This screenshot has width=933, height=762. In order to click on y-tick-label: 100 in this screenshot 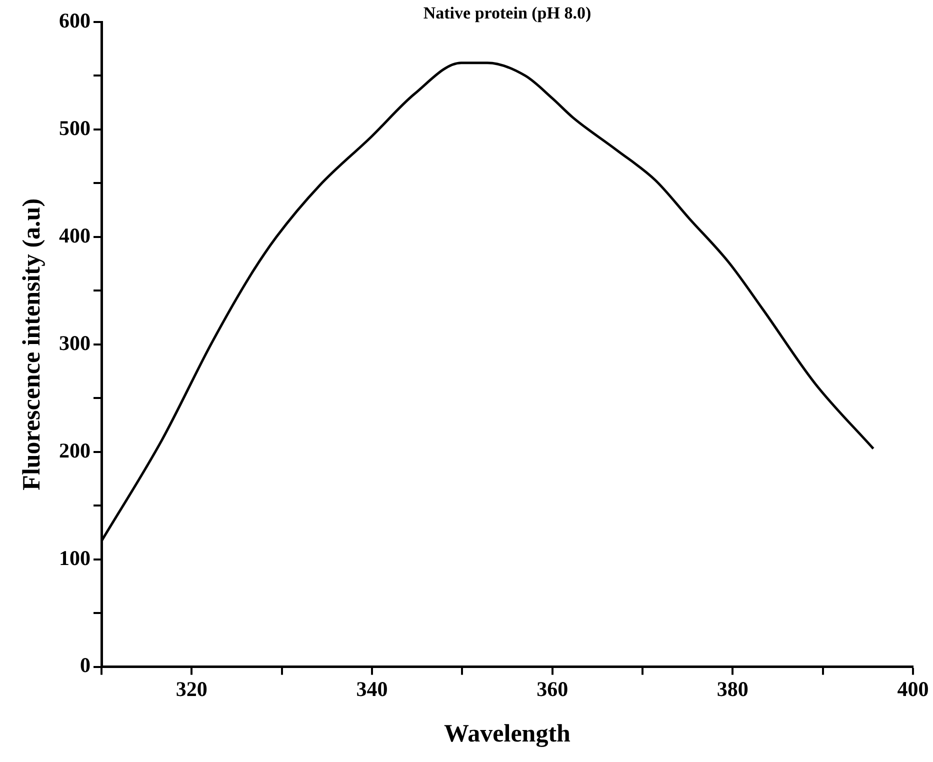, I will do `click(74, 558)`.